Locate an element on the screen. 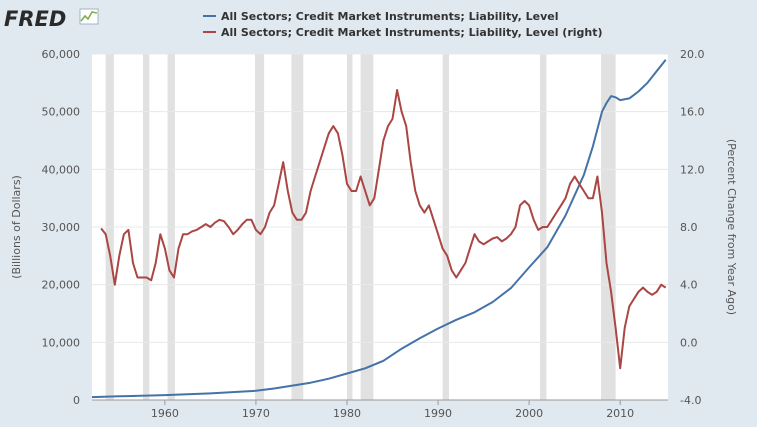 The width and height of the screenshot is (757, 427). y-left-tick-label: 30,000 is located at coordinates (61, 227).